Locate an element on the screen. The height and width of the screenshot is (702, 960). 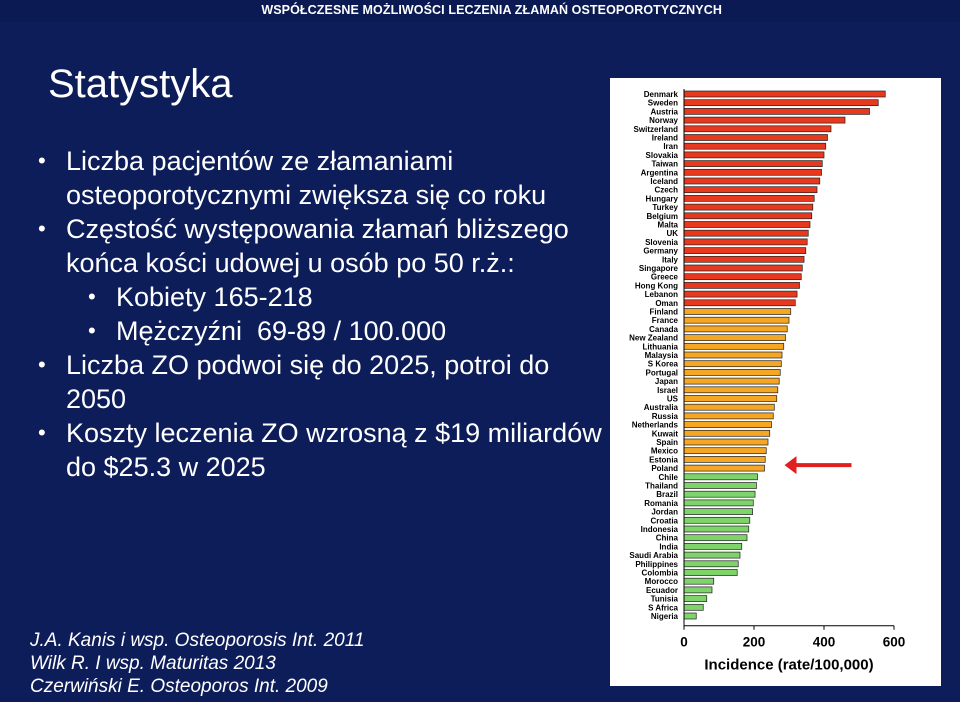
country-label: Thailand is located at coordinates (661, 486).